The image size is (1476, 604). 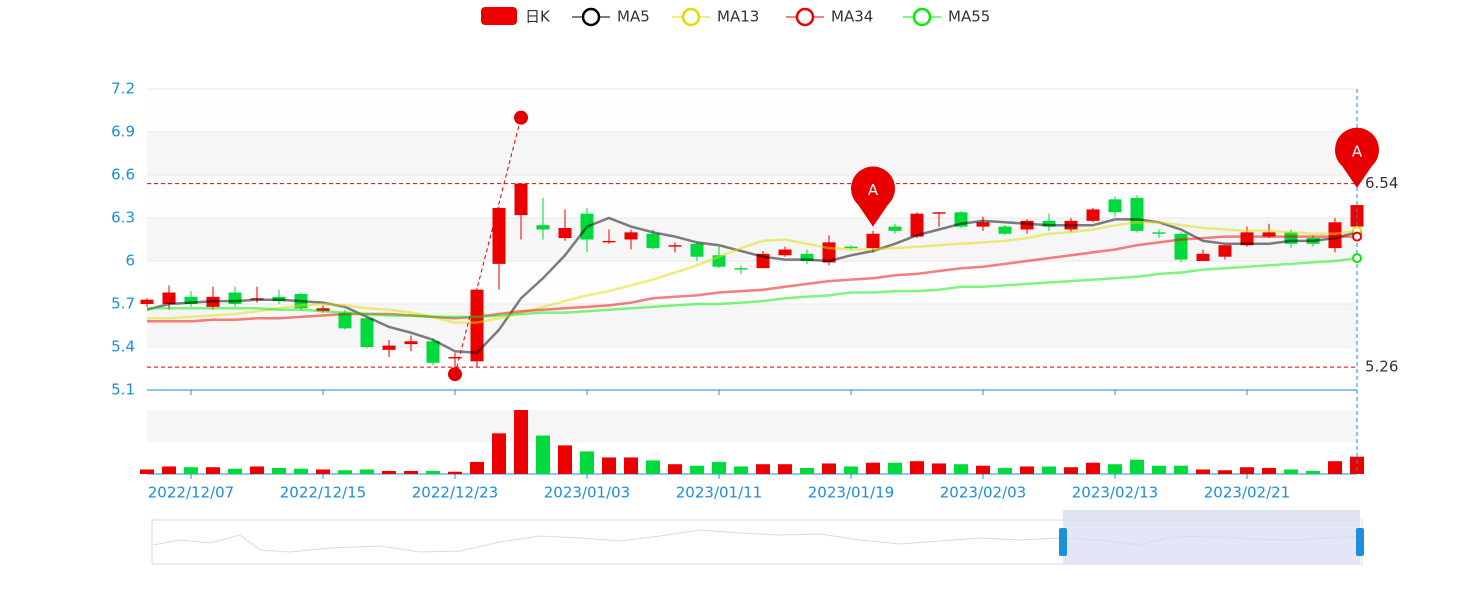 I want to click on legend-label: MA55, so click(x=969, y=17).